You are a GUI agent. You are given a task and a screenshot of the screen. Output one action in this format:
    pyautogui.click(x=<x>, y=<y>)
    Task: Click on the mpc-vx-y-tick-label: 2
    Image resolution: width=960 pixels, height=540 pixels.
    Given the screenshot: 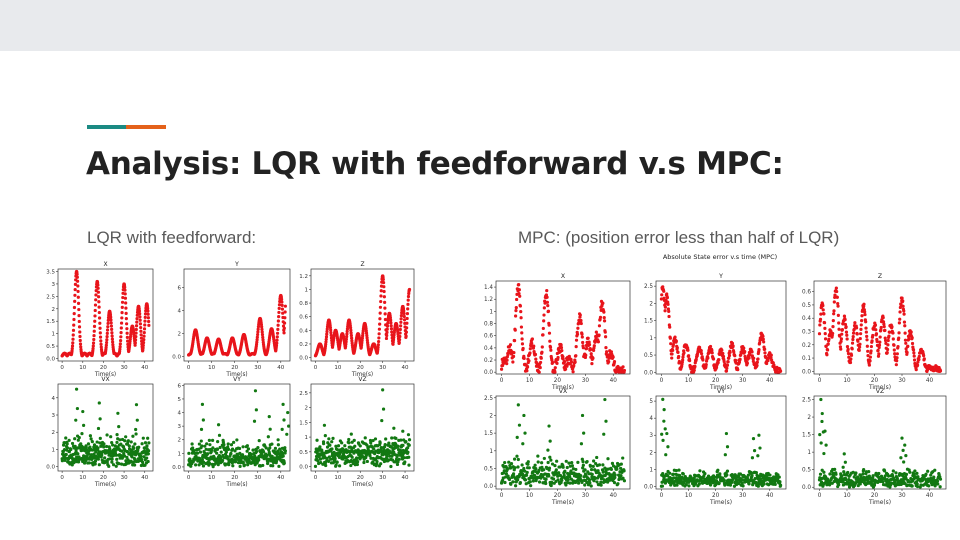 What is the action you would take?
    pyautogui.click(x=491, y=416)
    